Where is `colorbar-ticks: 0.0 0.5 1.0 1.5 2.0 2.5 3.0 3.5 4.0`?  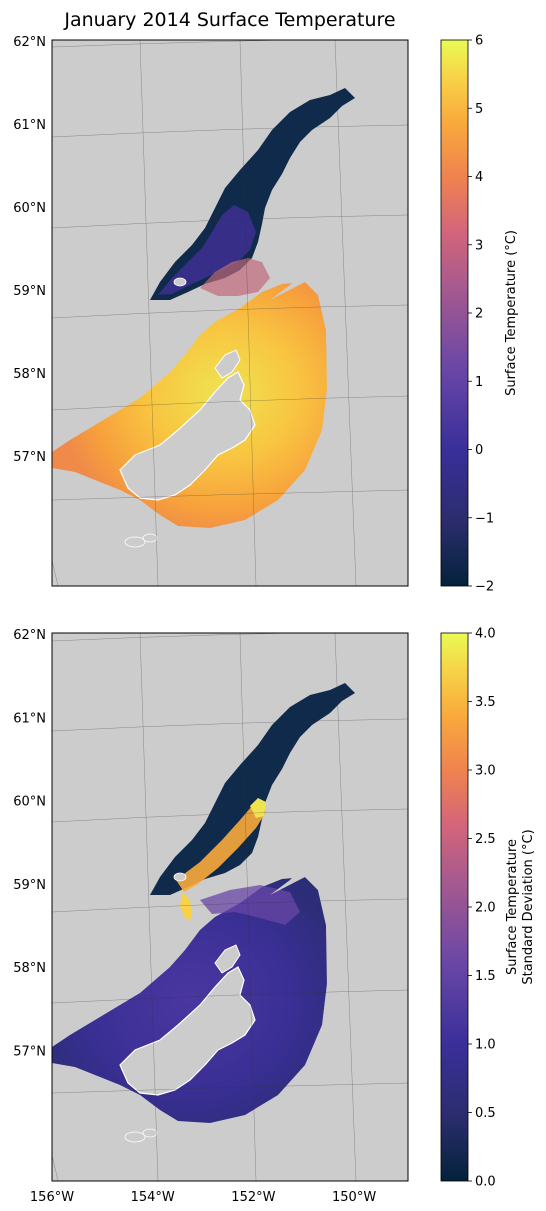 colorbar-ticks: 0.0 0.5 1.0 1.5 2.0 2.5 3.0 3.5 4.0 is located at coordinates (482, 908).